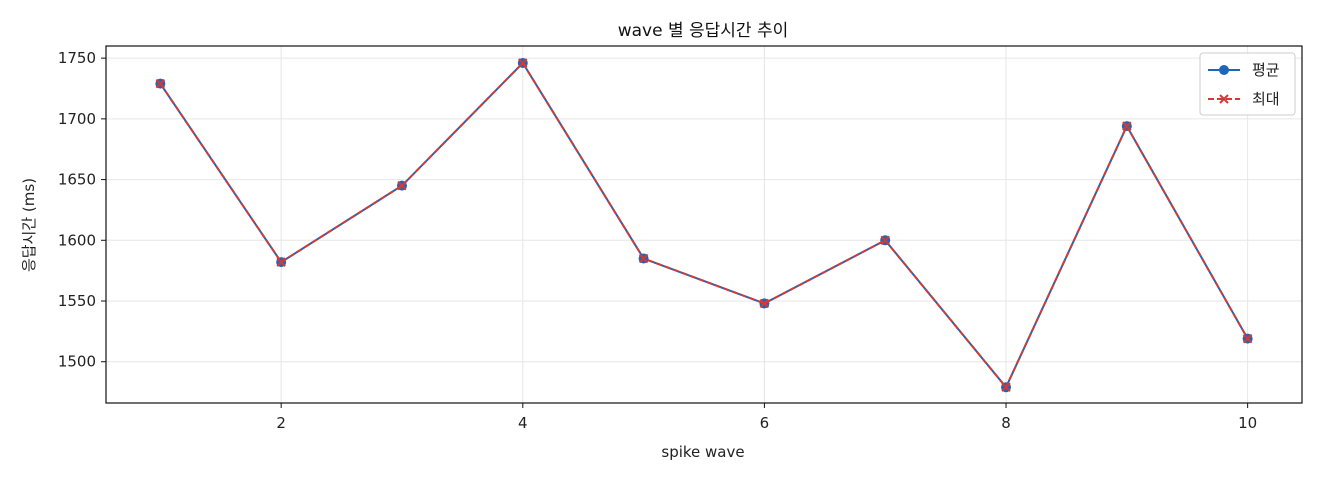 This screenshot has width=1320, height=480. I want to click on y-tick-label: 1550, so click(77, 301).